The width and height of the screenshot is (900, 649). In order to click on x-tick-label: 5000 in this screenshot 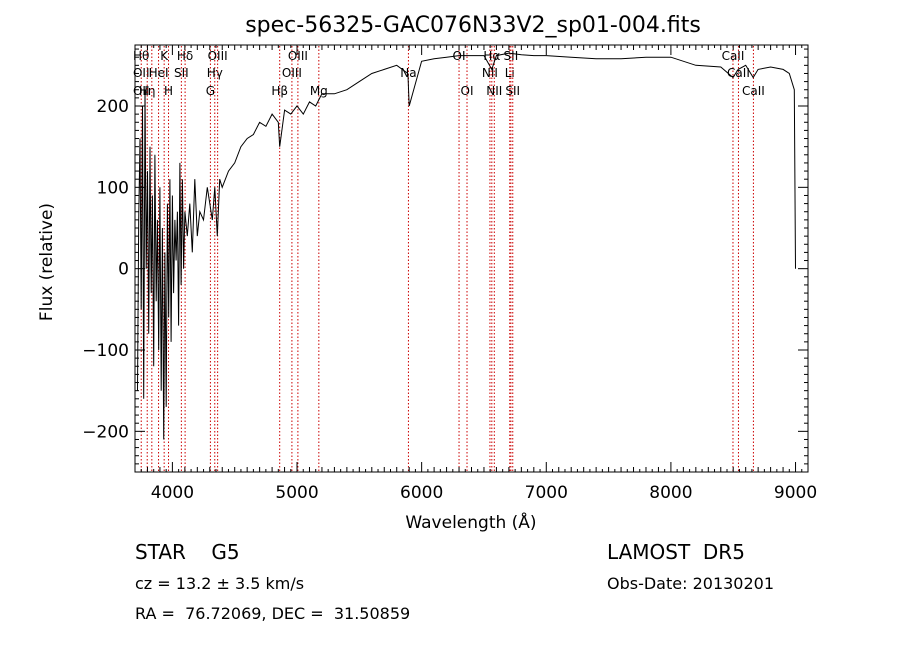, I will do `click(296, 493)`.